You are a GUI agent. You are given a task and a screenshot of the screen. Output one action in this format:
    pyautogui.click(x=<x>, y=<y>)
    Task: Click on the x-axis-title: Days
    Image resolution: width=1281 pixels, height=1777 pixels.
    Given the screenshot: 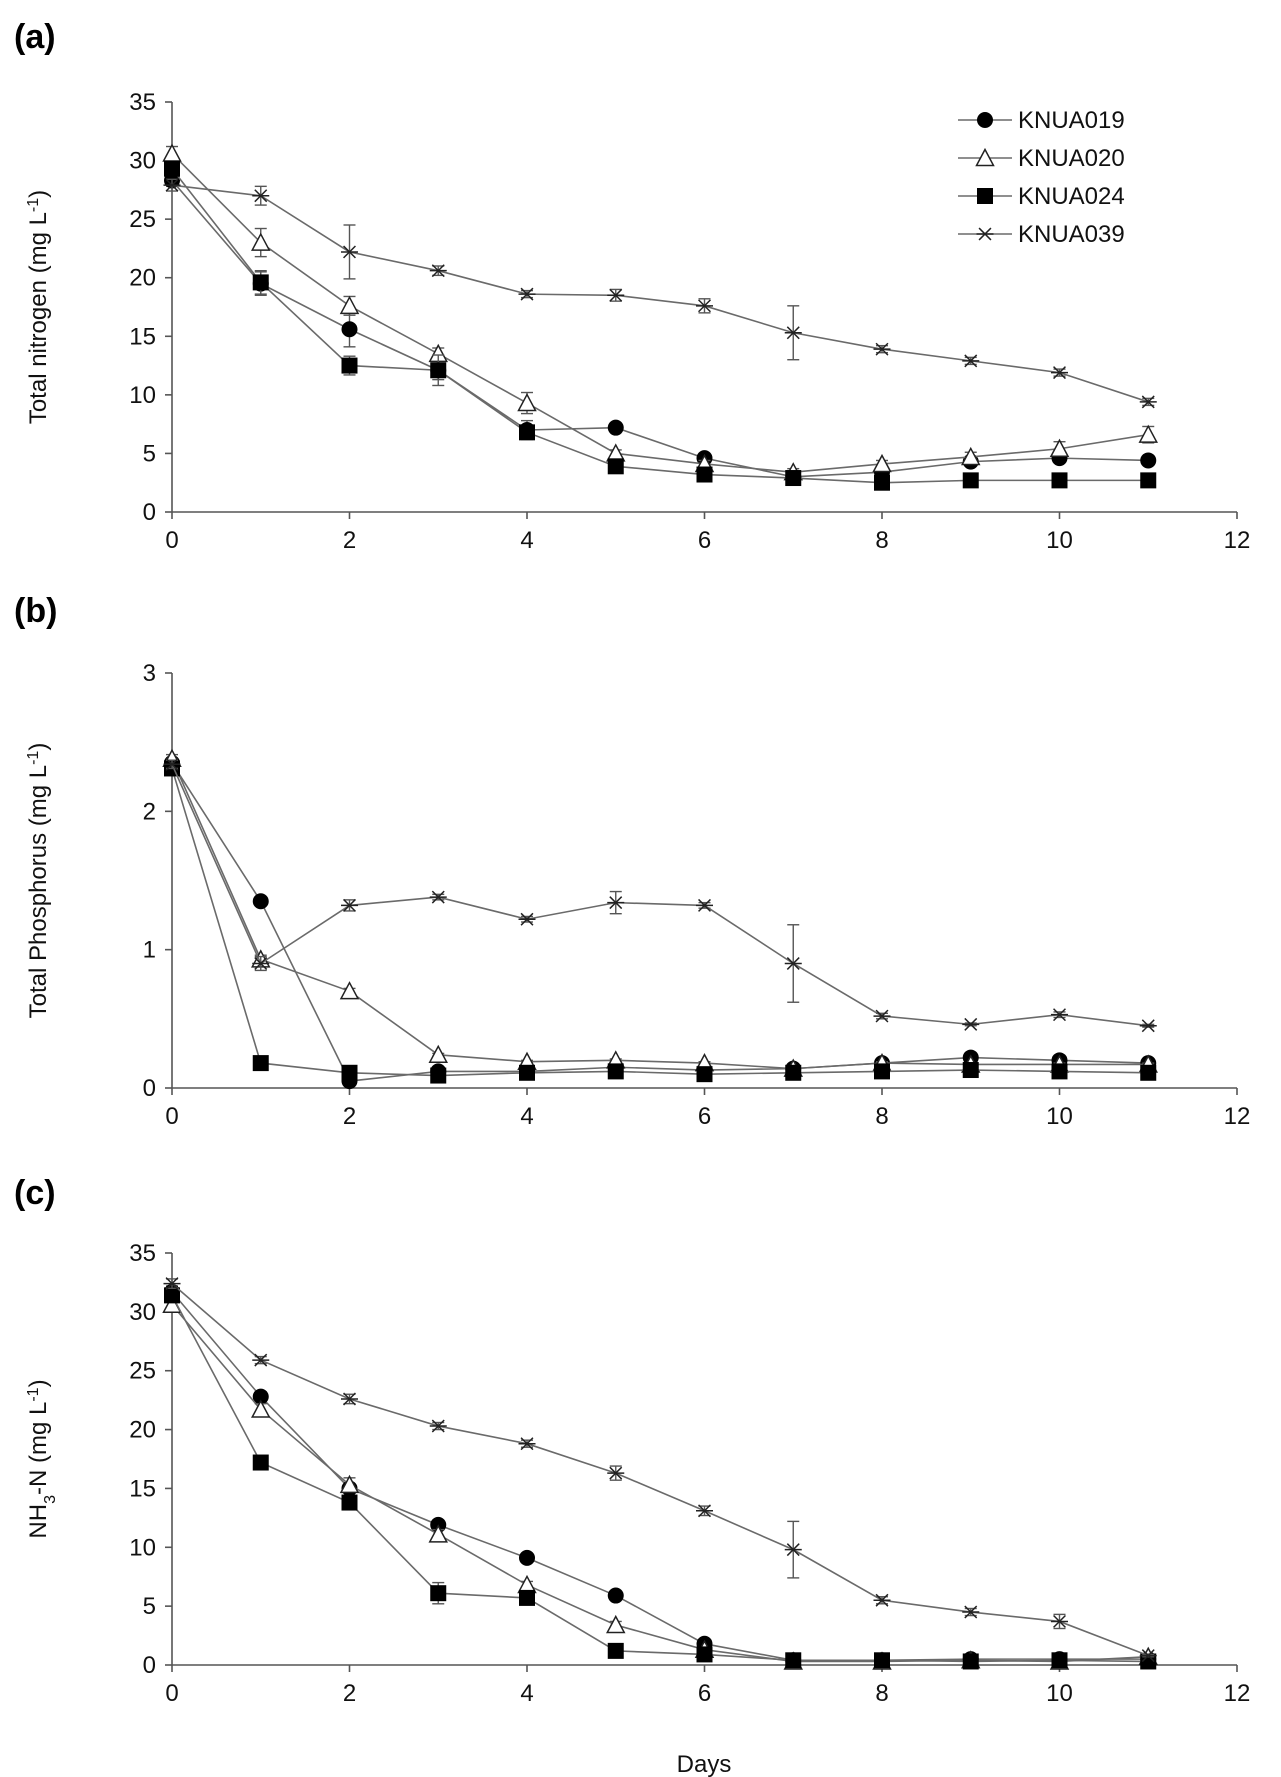 What is the action you would take?
    pyautogui.click(x=704, y=1764)
    